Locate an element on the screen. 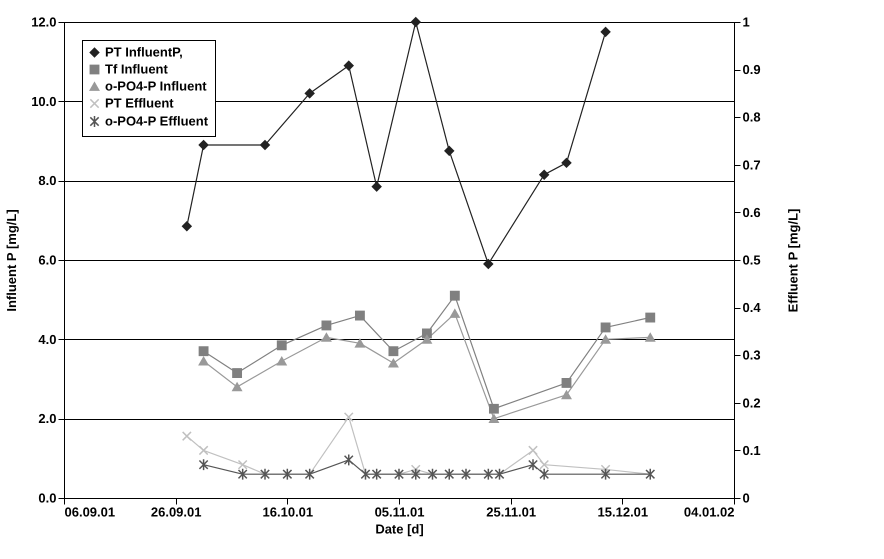 This screenshot has height=559, width=884. y2-tick-label: 0.4 is located at coordinates (752, 308).